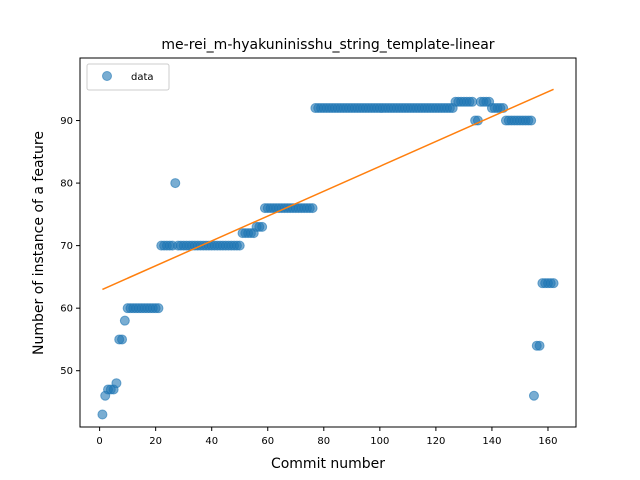 Image resolution: width=640 pixels, height=480 pixels. What do you see at coordinates (267, 441) in the screenshot?
I see `x-tick-label: 60` at bounding box center [267, 441].